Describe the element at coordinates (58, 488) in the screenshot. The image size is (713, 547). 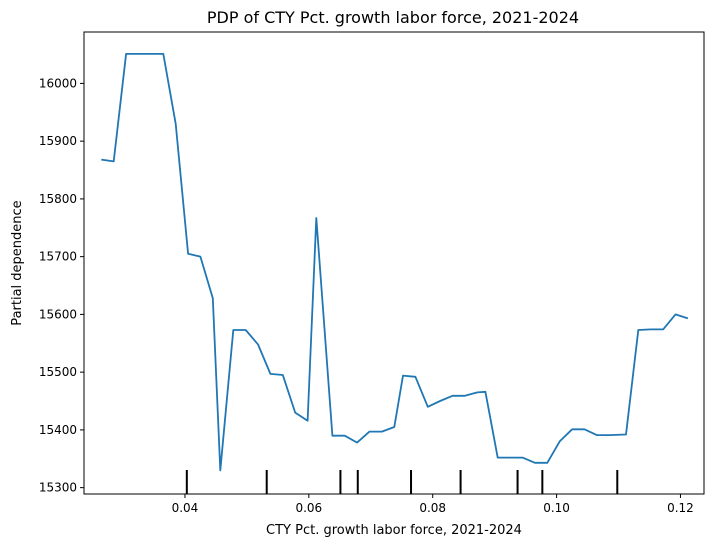
I see `y-tick-label: 15300` at that location.